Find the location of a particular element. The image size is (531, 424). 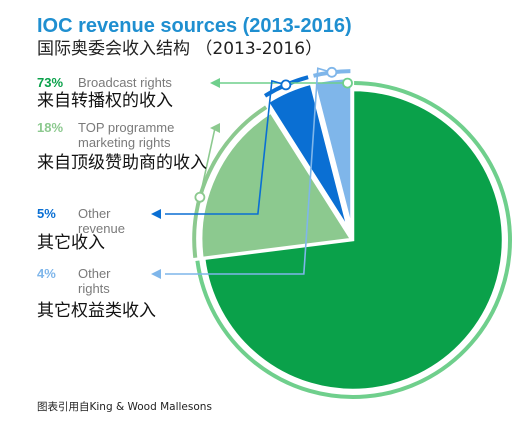

pie-pct-label-3: 5% is located at coordinates (46, 213).